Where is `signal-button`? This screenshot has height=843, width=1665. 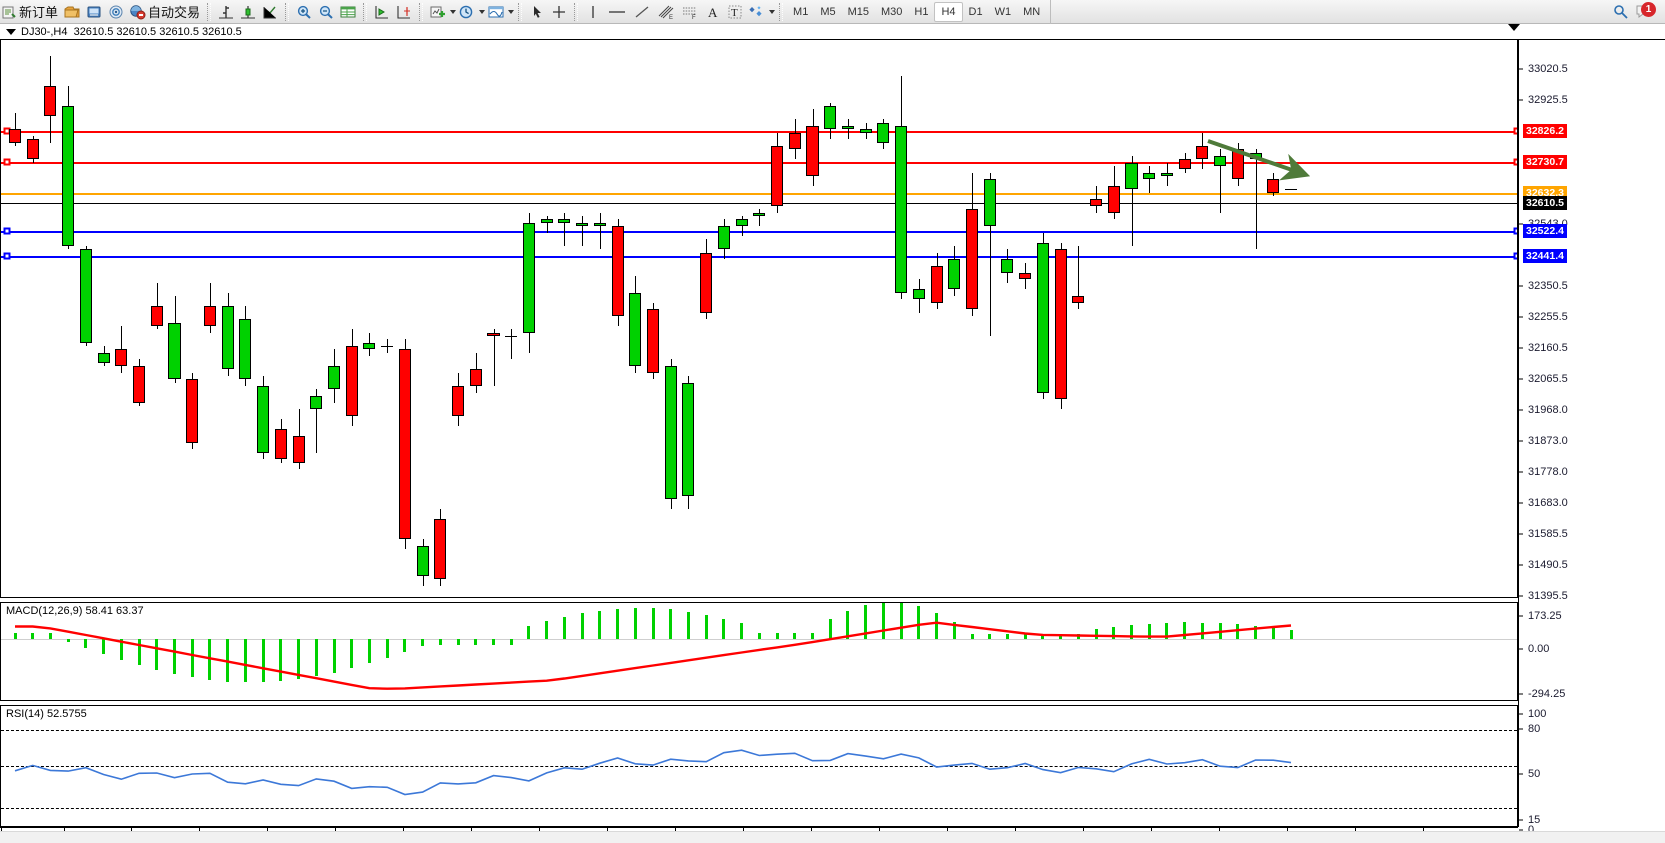 signal-button is located at coordinates (116, 12).